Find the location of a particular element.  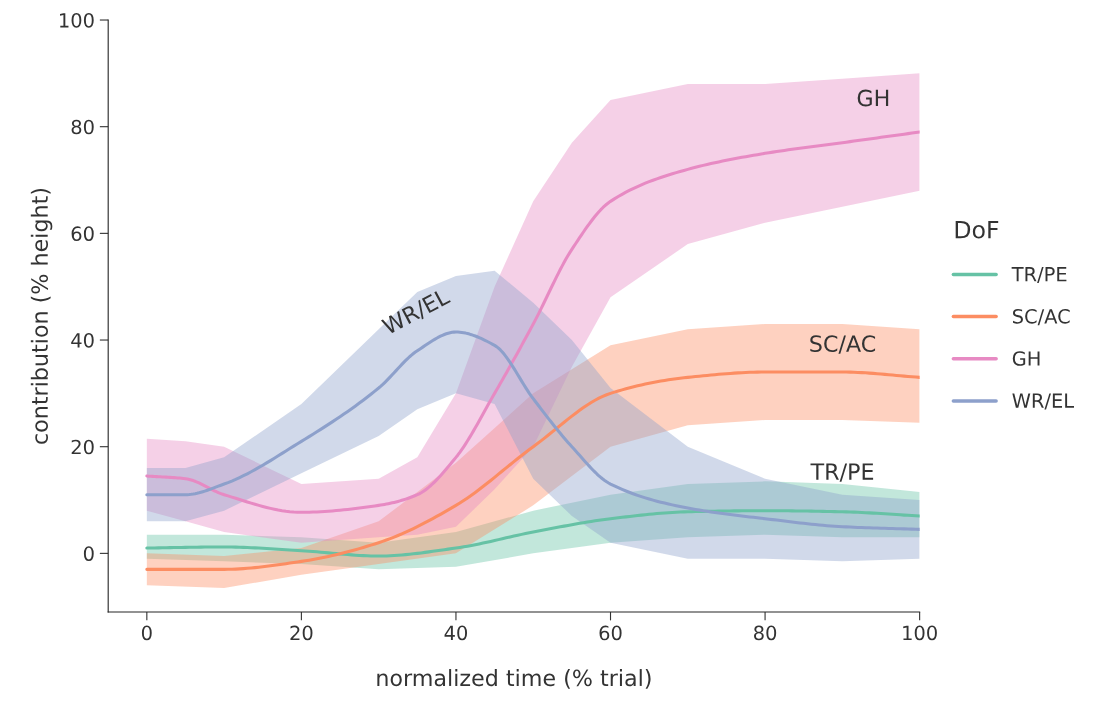

legend-label: WR/EL is located at coordinates (1043, 401).